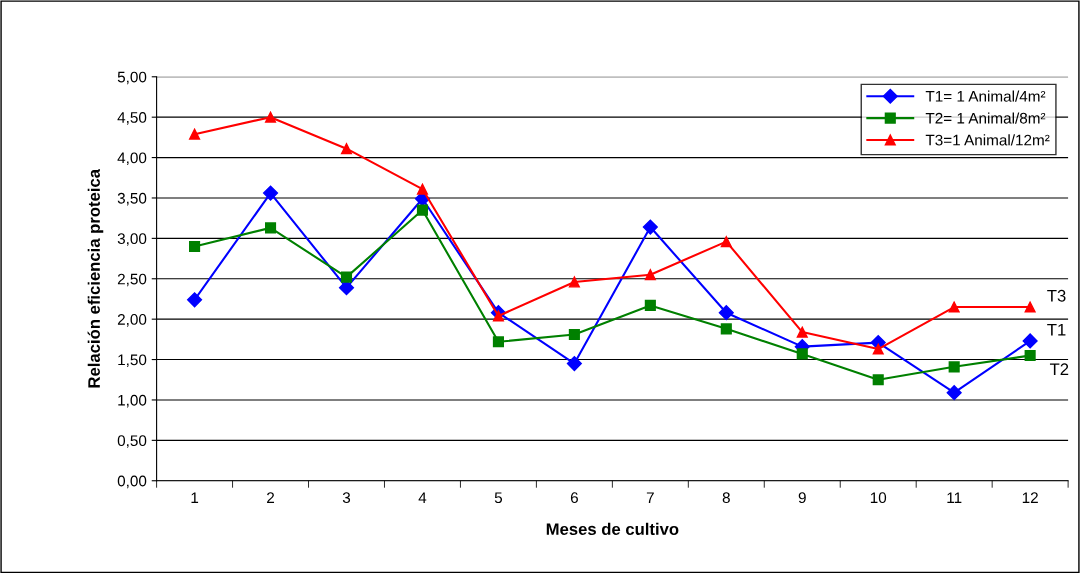 The width and height of the screenshot is (1080, 573). I want to click on x-tick-label: 1, so click(195, 497).